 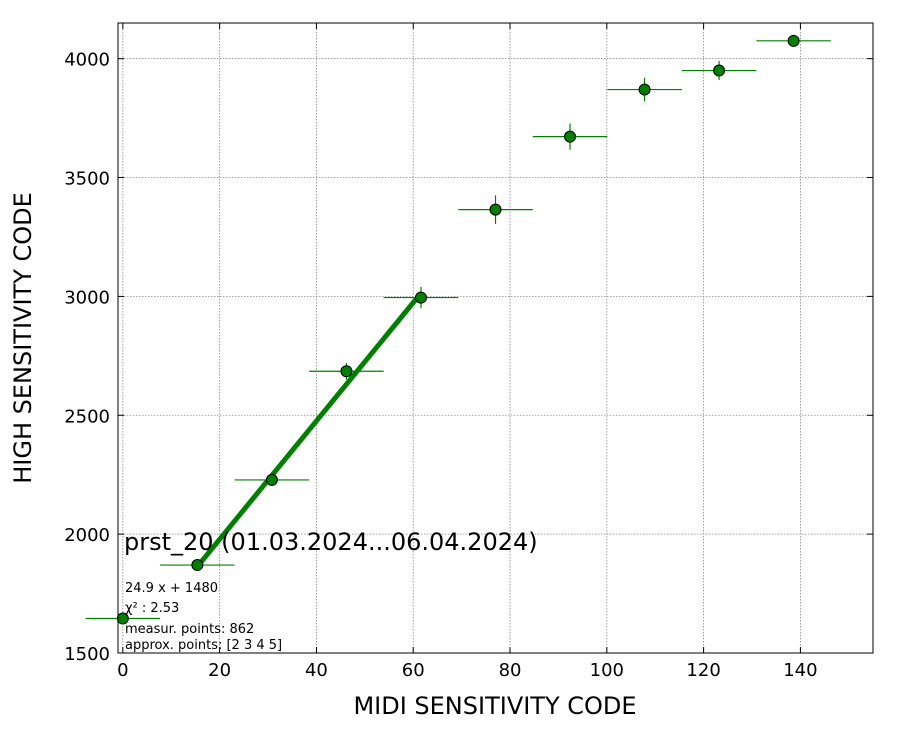 What do you see at coordinates (87, 535) in the screenshot?
I see `y-tick-label: 2000` at bounding box center [87, 535].